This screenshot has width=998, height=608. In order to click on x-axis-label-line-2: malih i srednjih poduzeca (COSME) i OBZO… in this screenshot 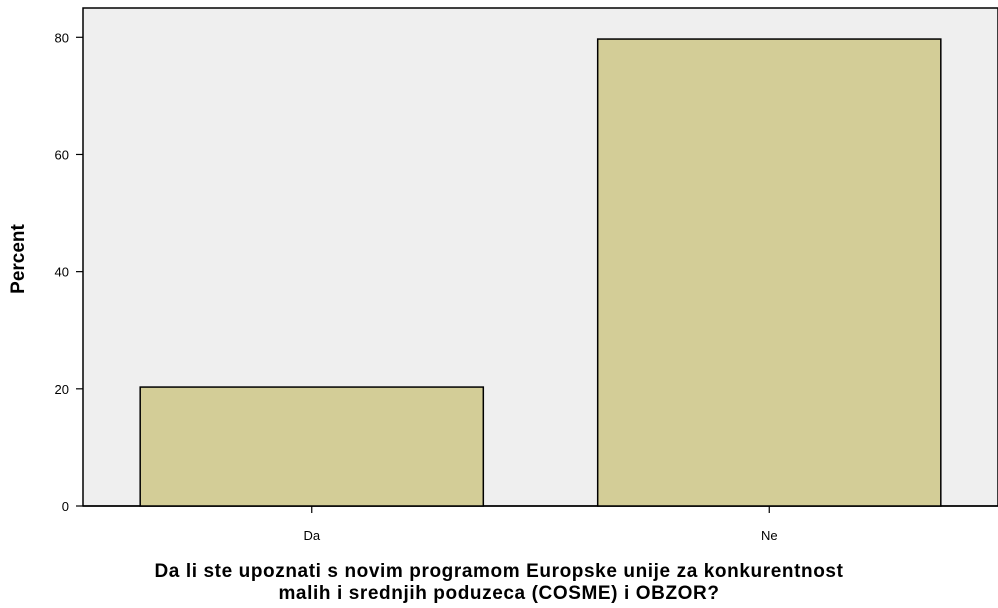, I will do `click(499, 593)`.